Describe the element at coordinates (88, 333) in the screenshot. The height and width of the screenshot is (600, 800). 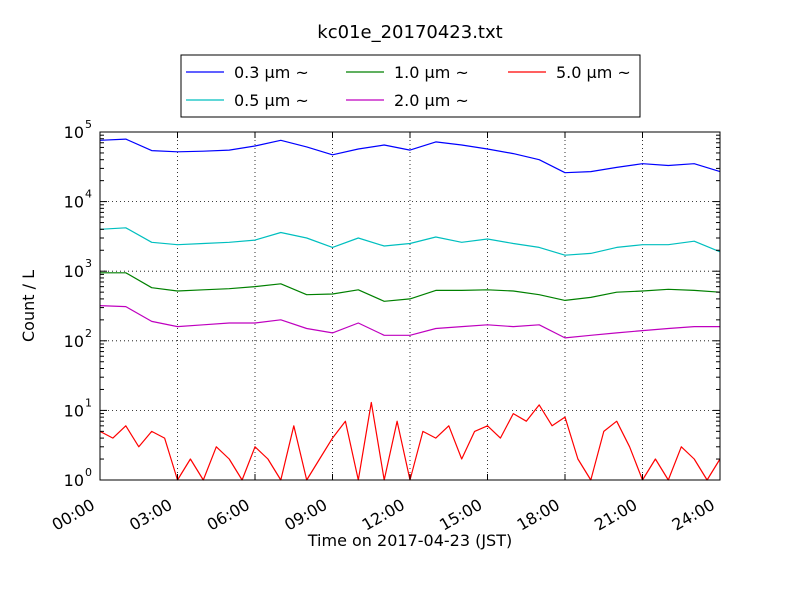
I see `y-tick-label-exponent: 2` at that location.